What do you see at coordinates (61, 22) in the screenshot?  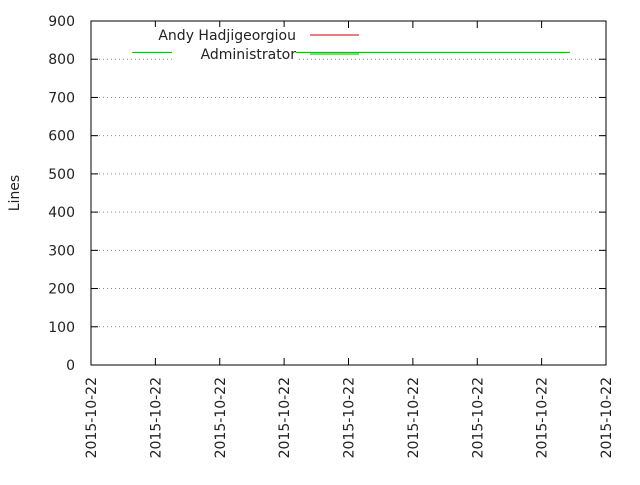 I see `y-tick-label: 900` at bounding box center [61, 22].